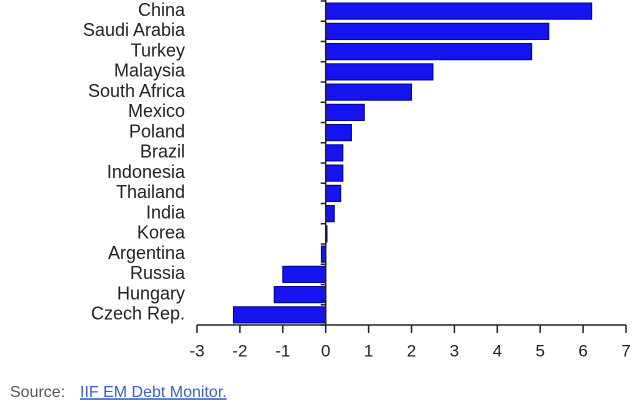  What do you see at coordinates (196, 350) in the screenshot?
I see `x-tick-label: -3` at bounding box center [196, 350].